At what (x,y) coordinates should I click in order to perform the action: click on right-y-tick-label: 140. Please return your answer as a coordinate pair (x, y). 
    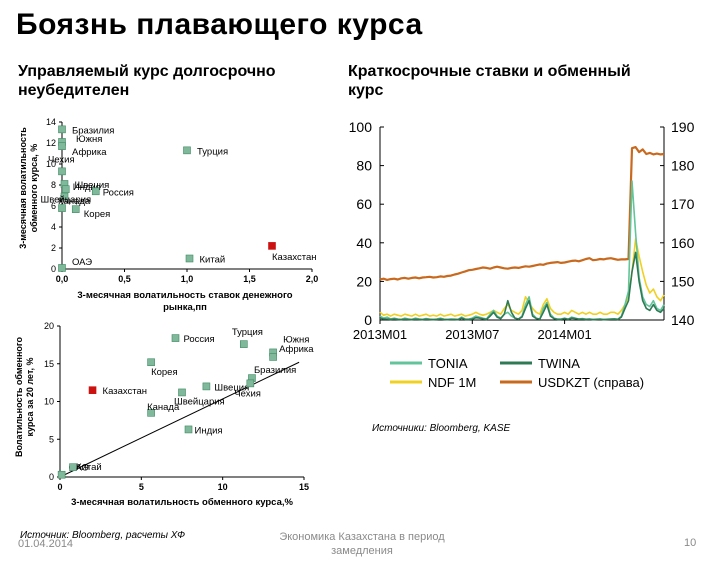
    Looking at the image, I should click on (683, 320).